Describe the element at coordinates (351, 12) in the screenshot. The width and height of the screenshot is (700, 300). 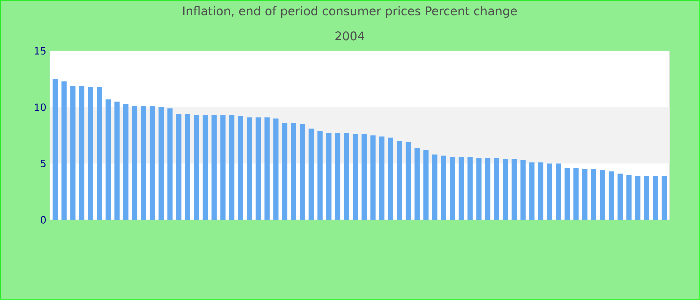
I see `chart-title: Inflation, end of period consumer prices Percent change` at that location.